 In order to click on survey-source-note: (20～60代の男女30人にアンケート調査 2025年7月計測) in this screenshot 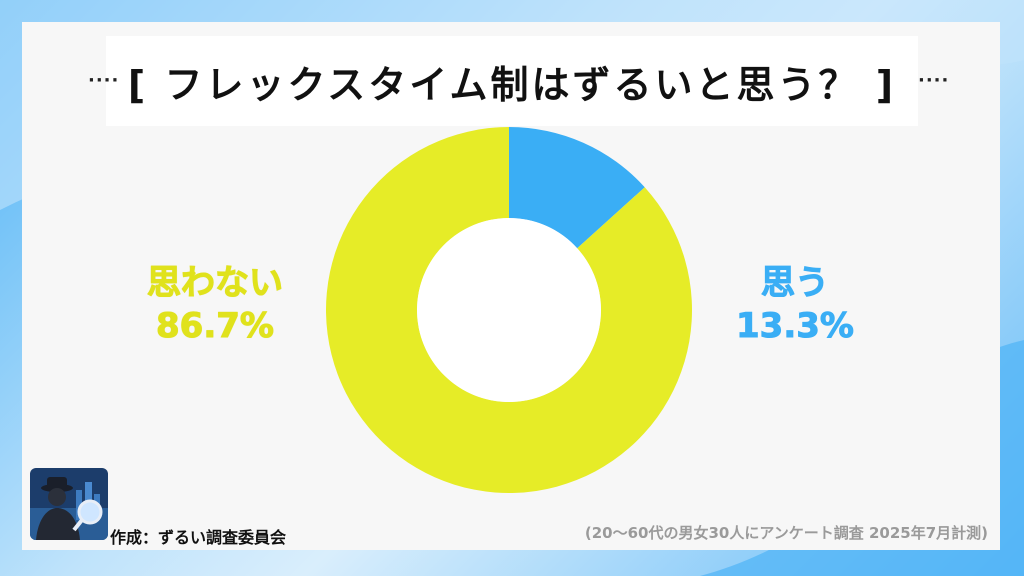, I will do `click(786, 533)`.